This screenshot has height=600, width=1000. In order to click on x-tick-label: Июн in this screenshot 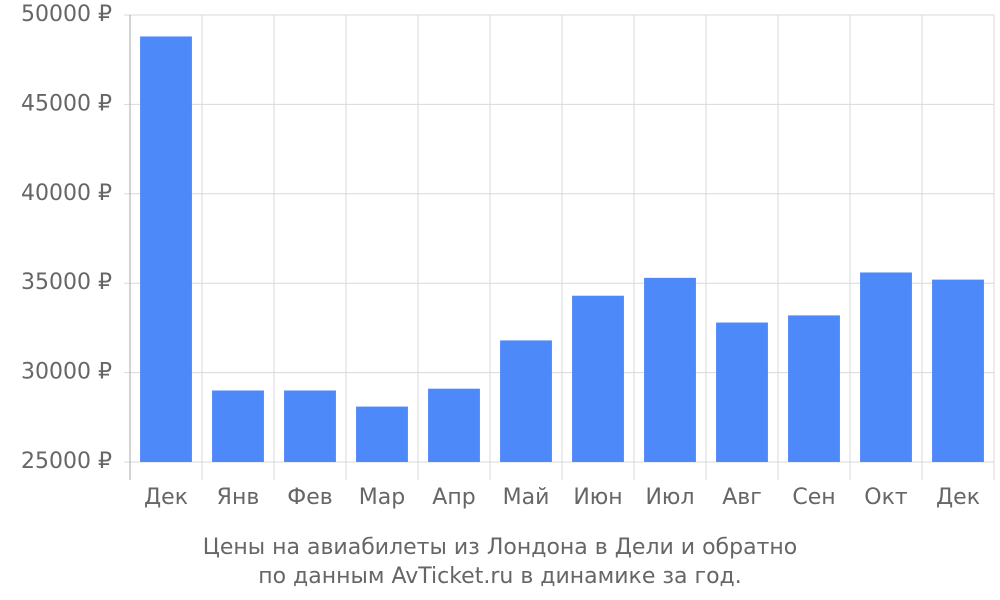, I will do `click(597, 497)`.